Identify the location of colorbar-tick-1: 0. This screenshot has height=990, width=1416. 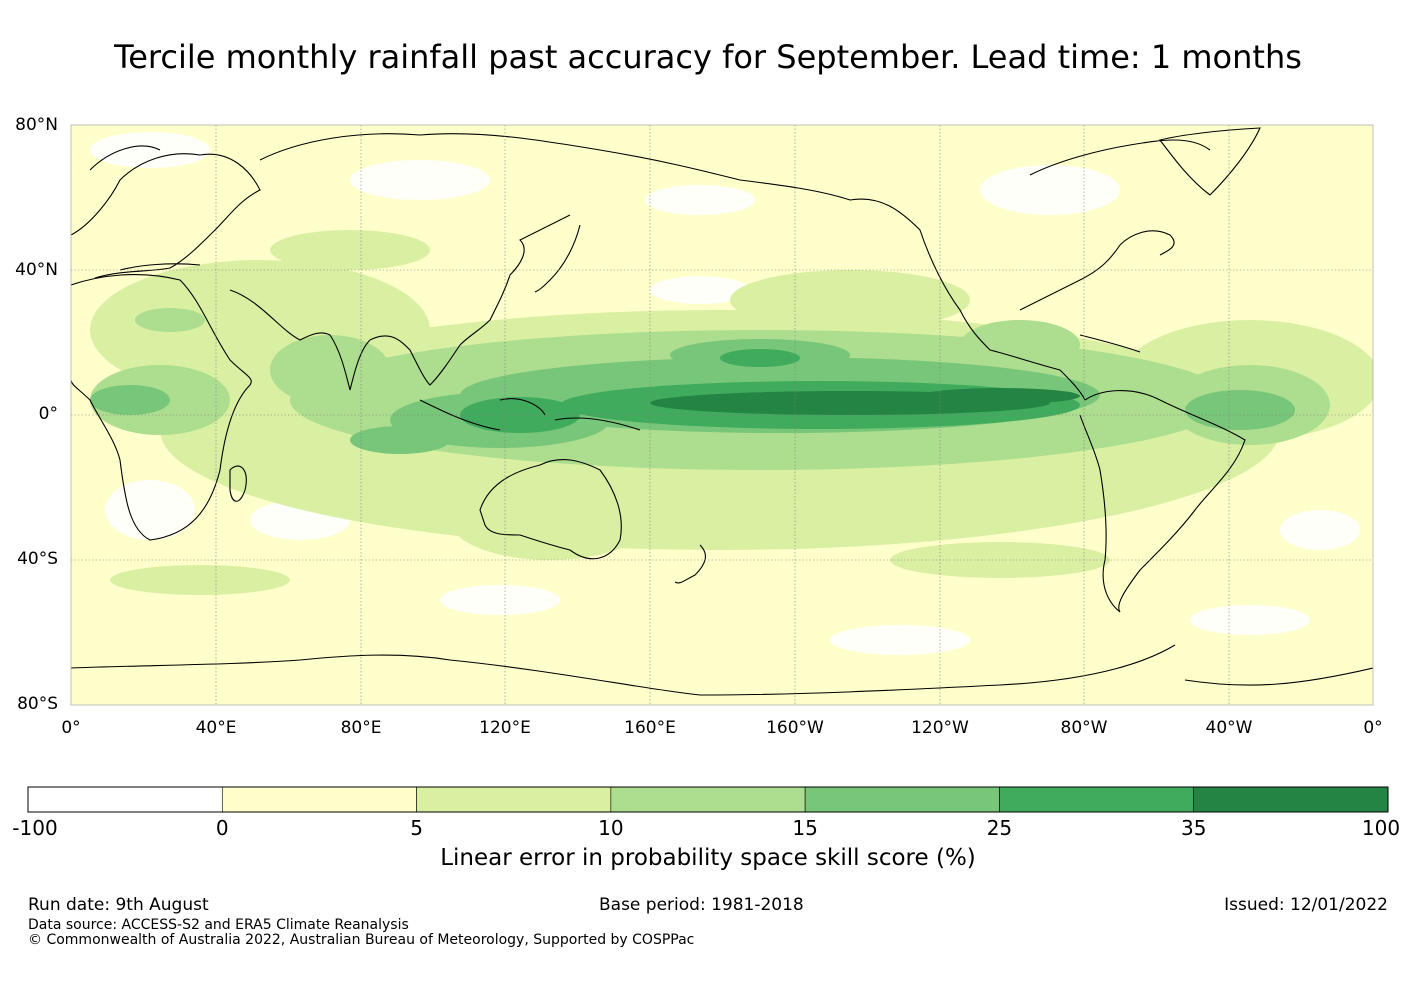
(222, 828).